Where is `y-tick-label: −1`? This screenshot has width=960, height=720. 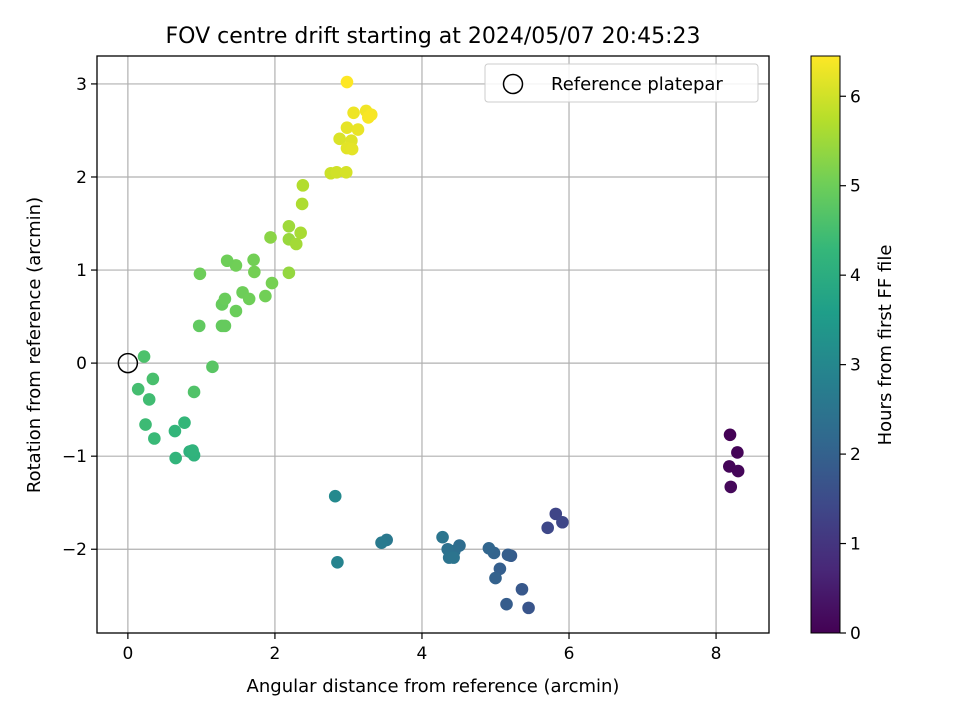 y-tick-label: −1 is located at coordinates (74, 457).